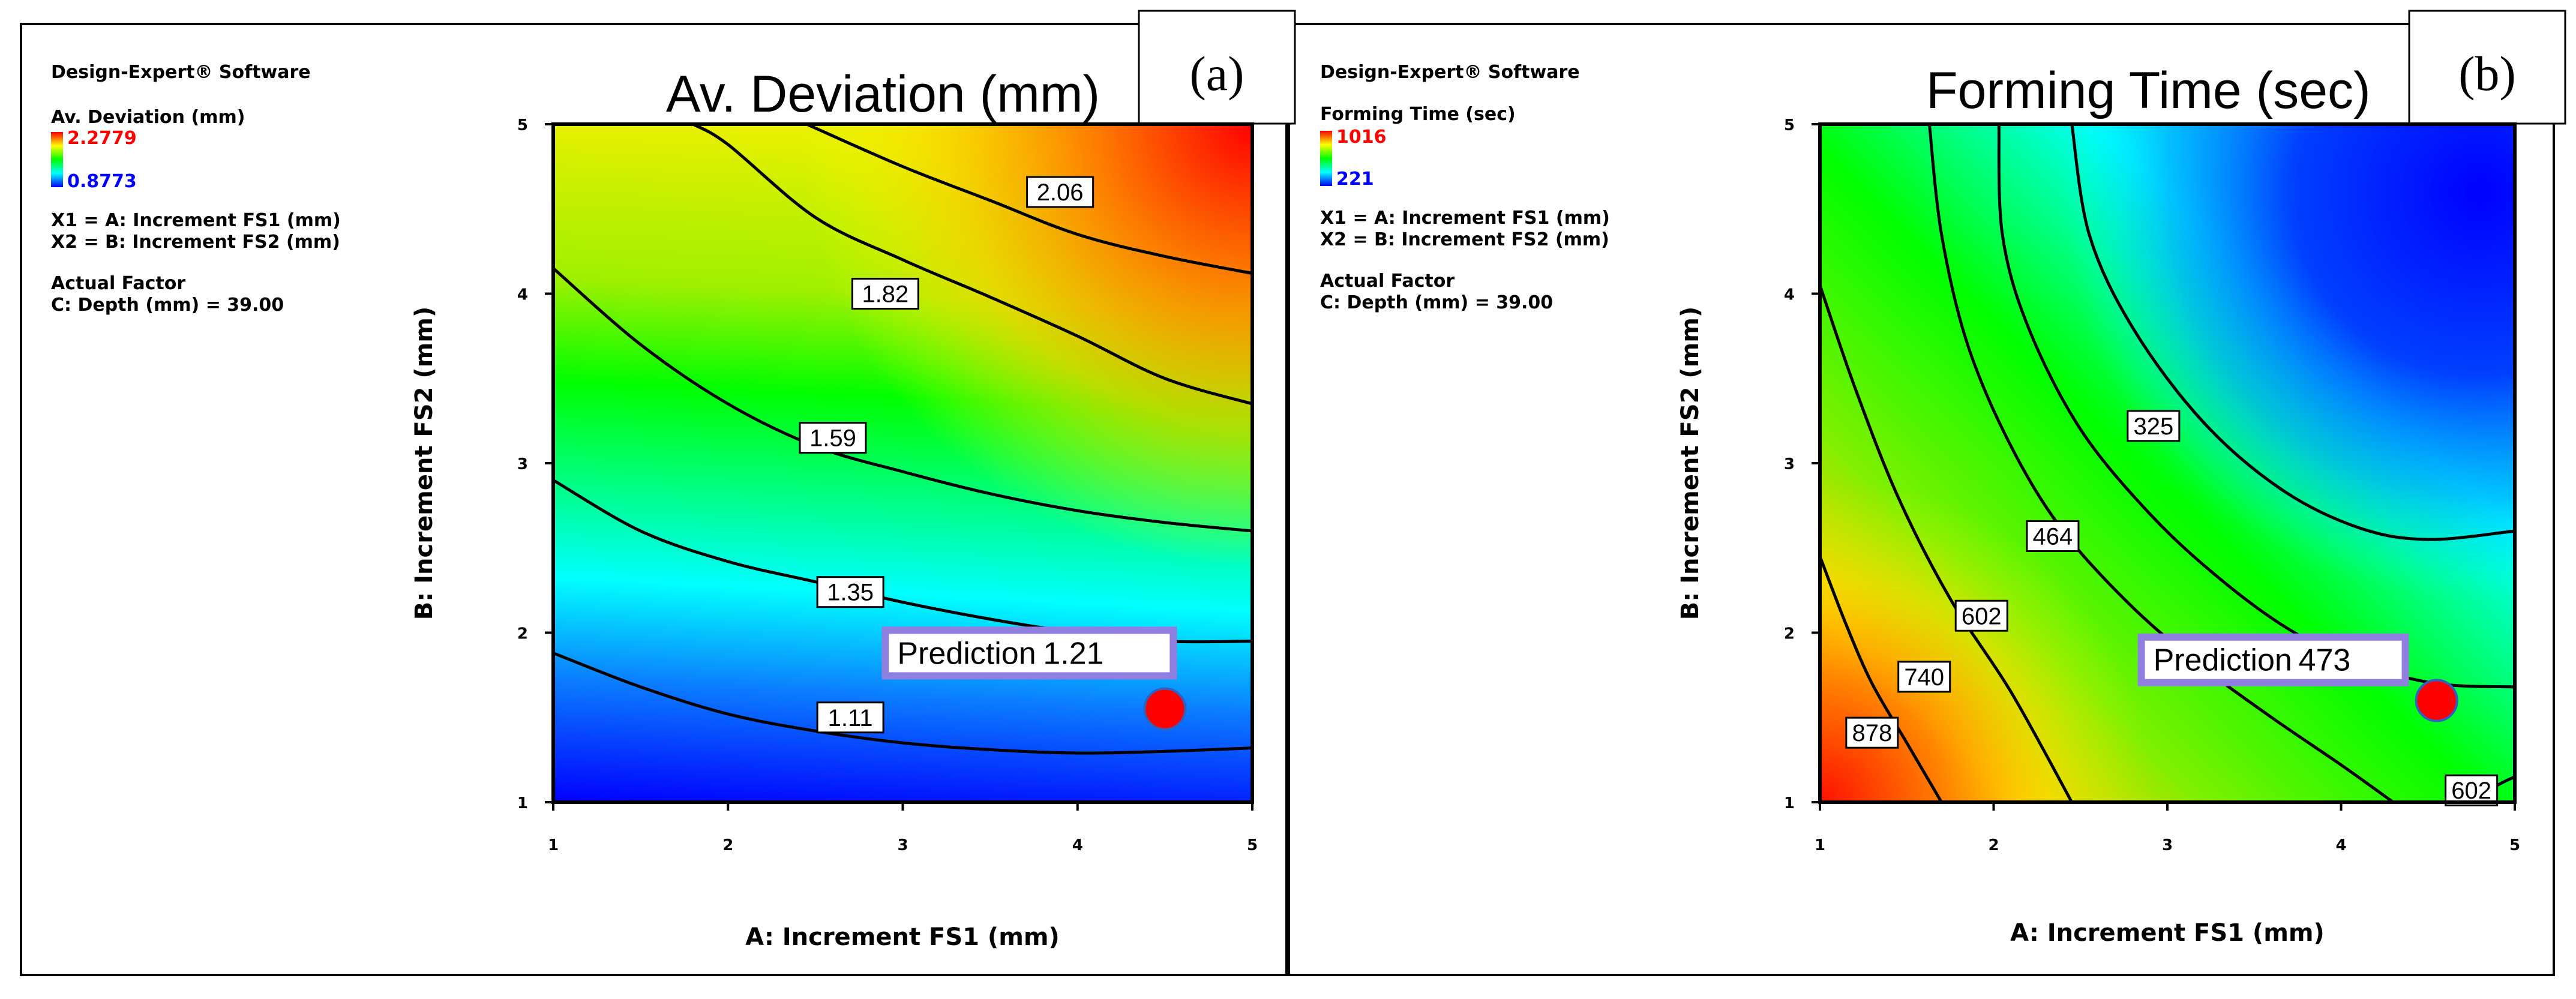 The image size is (2576, 999). What do you see at coordinates (1326, 158) in the screenshot?
I see `panel-b-legend-bar` at bounding box center [1326, 158].